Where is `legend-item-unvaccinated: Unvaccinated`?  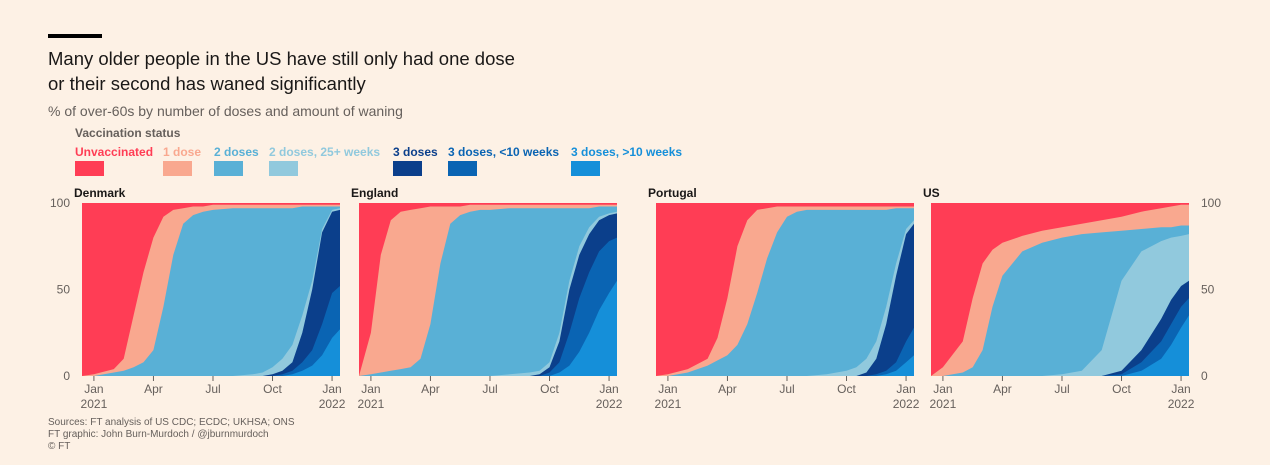 legend-item-unvaccinated: Unvaccinated is located at coordinates (114, 160).